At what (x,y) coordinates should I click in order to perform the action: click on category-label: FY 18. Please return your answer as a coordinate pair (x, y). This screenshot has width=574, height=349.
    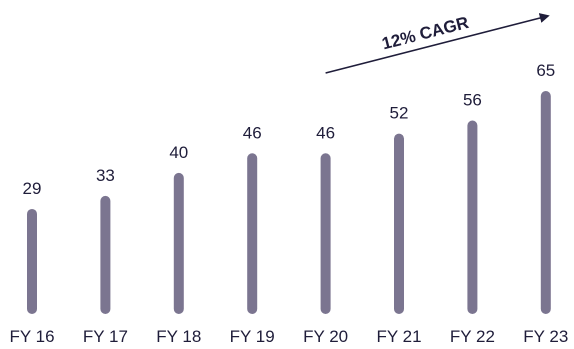
    Looking at the image, I should click on (178, 336).